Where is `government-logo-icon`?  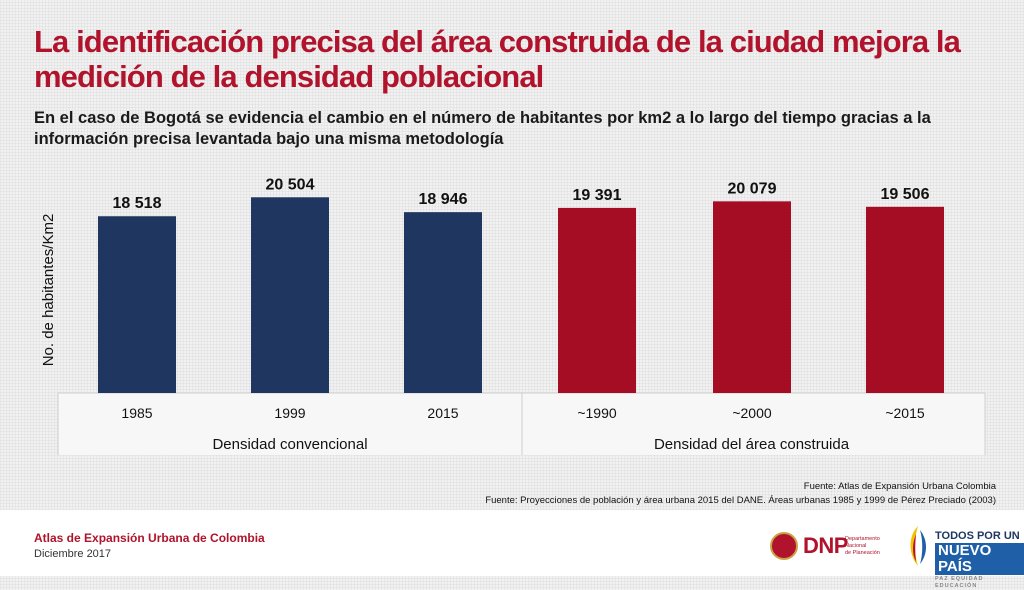 government-logo-icon is located at coordinates (918, 546).